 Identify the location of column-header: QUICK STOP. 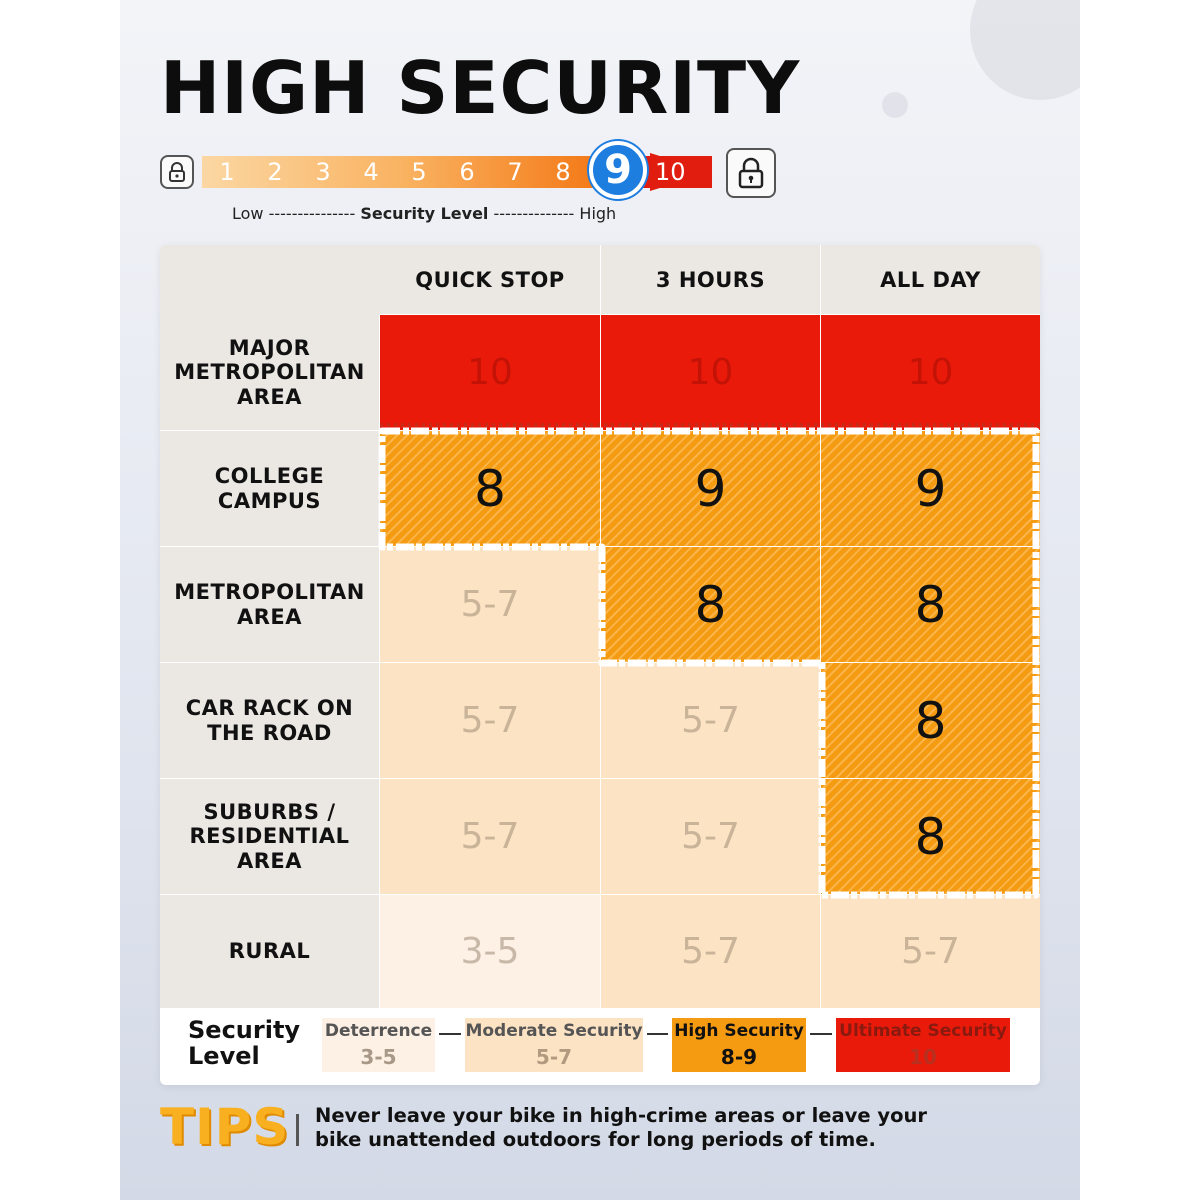
(490, 279).